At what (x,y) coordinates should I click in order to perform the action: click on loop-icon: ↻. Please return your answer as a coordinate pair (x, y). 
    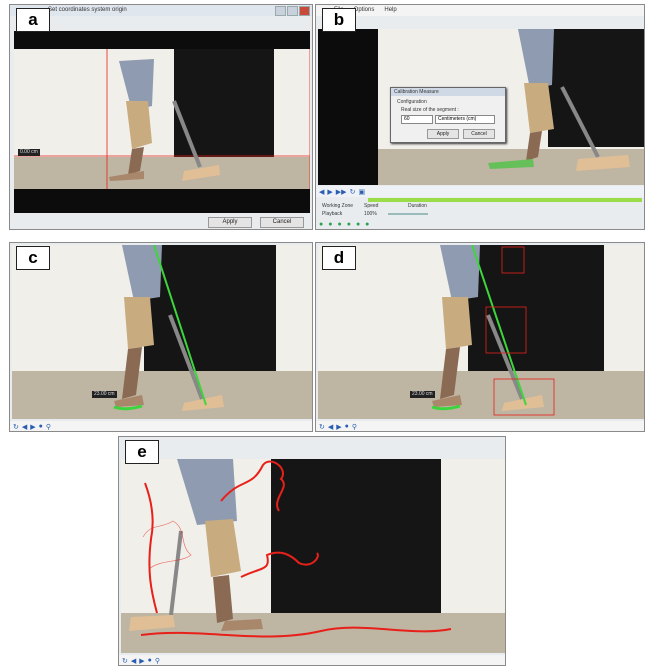
    Looking at the image, I should click on (352, 192).